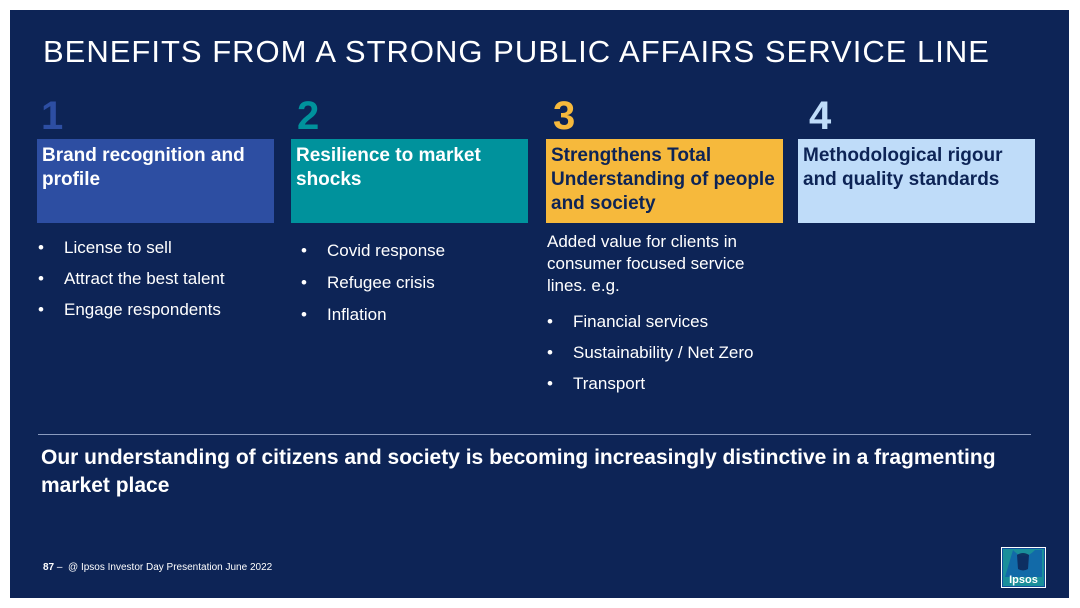 This screenshot has width=1080, height=608. What do you see at coordinates (357, 314) in the screenshot?
I see `list-item-text: Inflation` at bounding box center [357, 314].